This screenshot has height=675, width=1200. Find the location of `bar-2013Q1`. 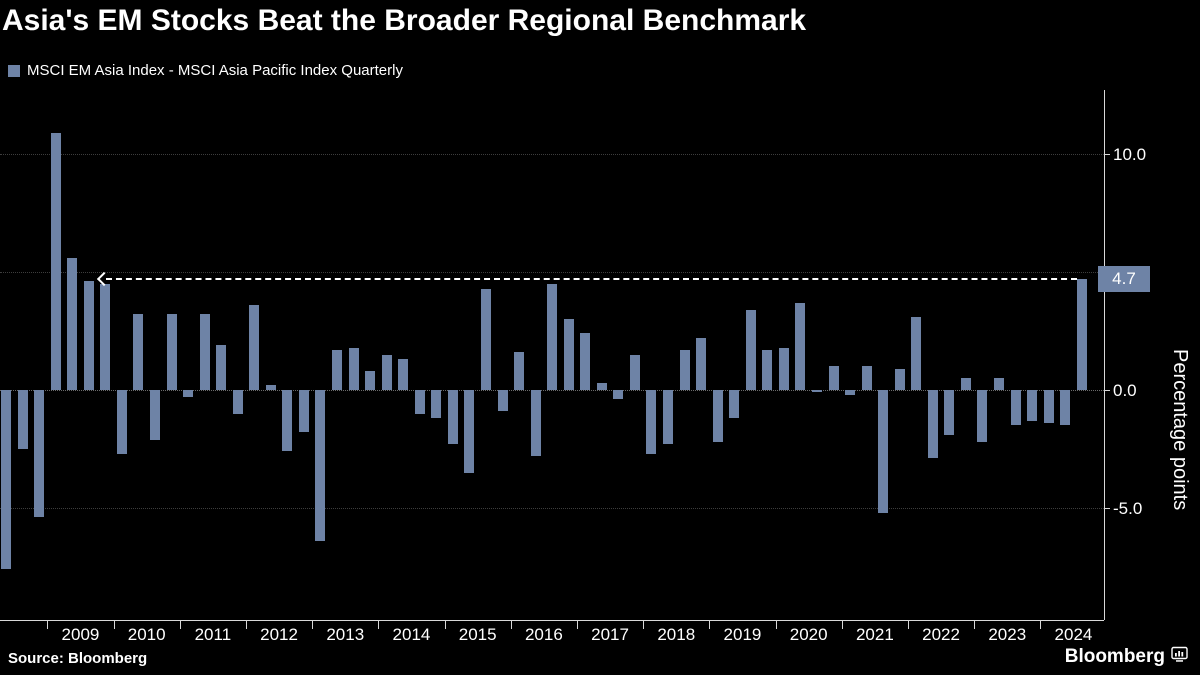

bar-2013Q1 is located at coordinates (320, 466).